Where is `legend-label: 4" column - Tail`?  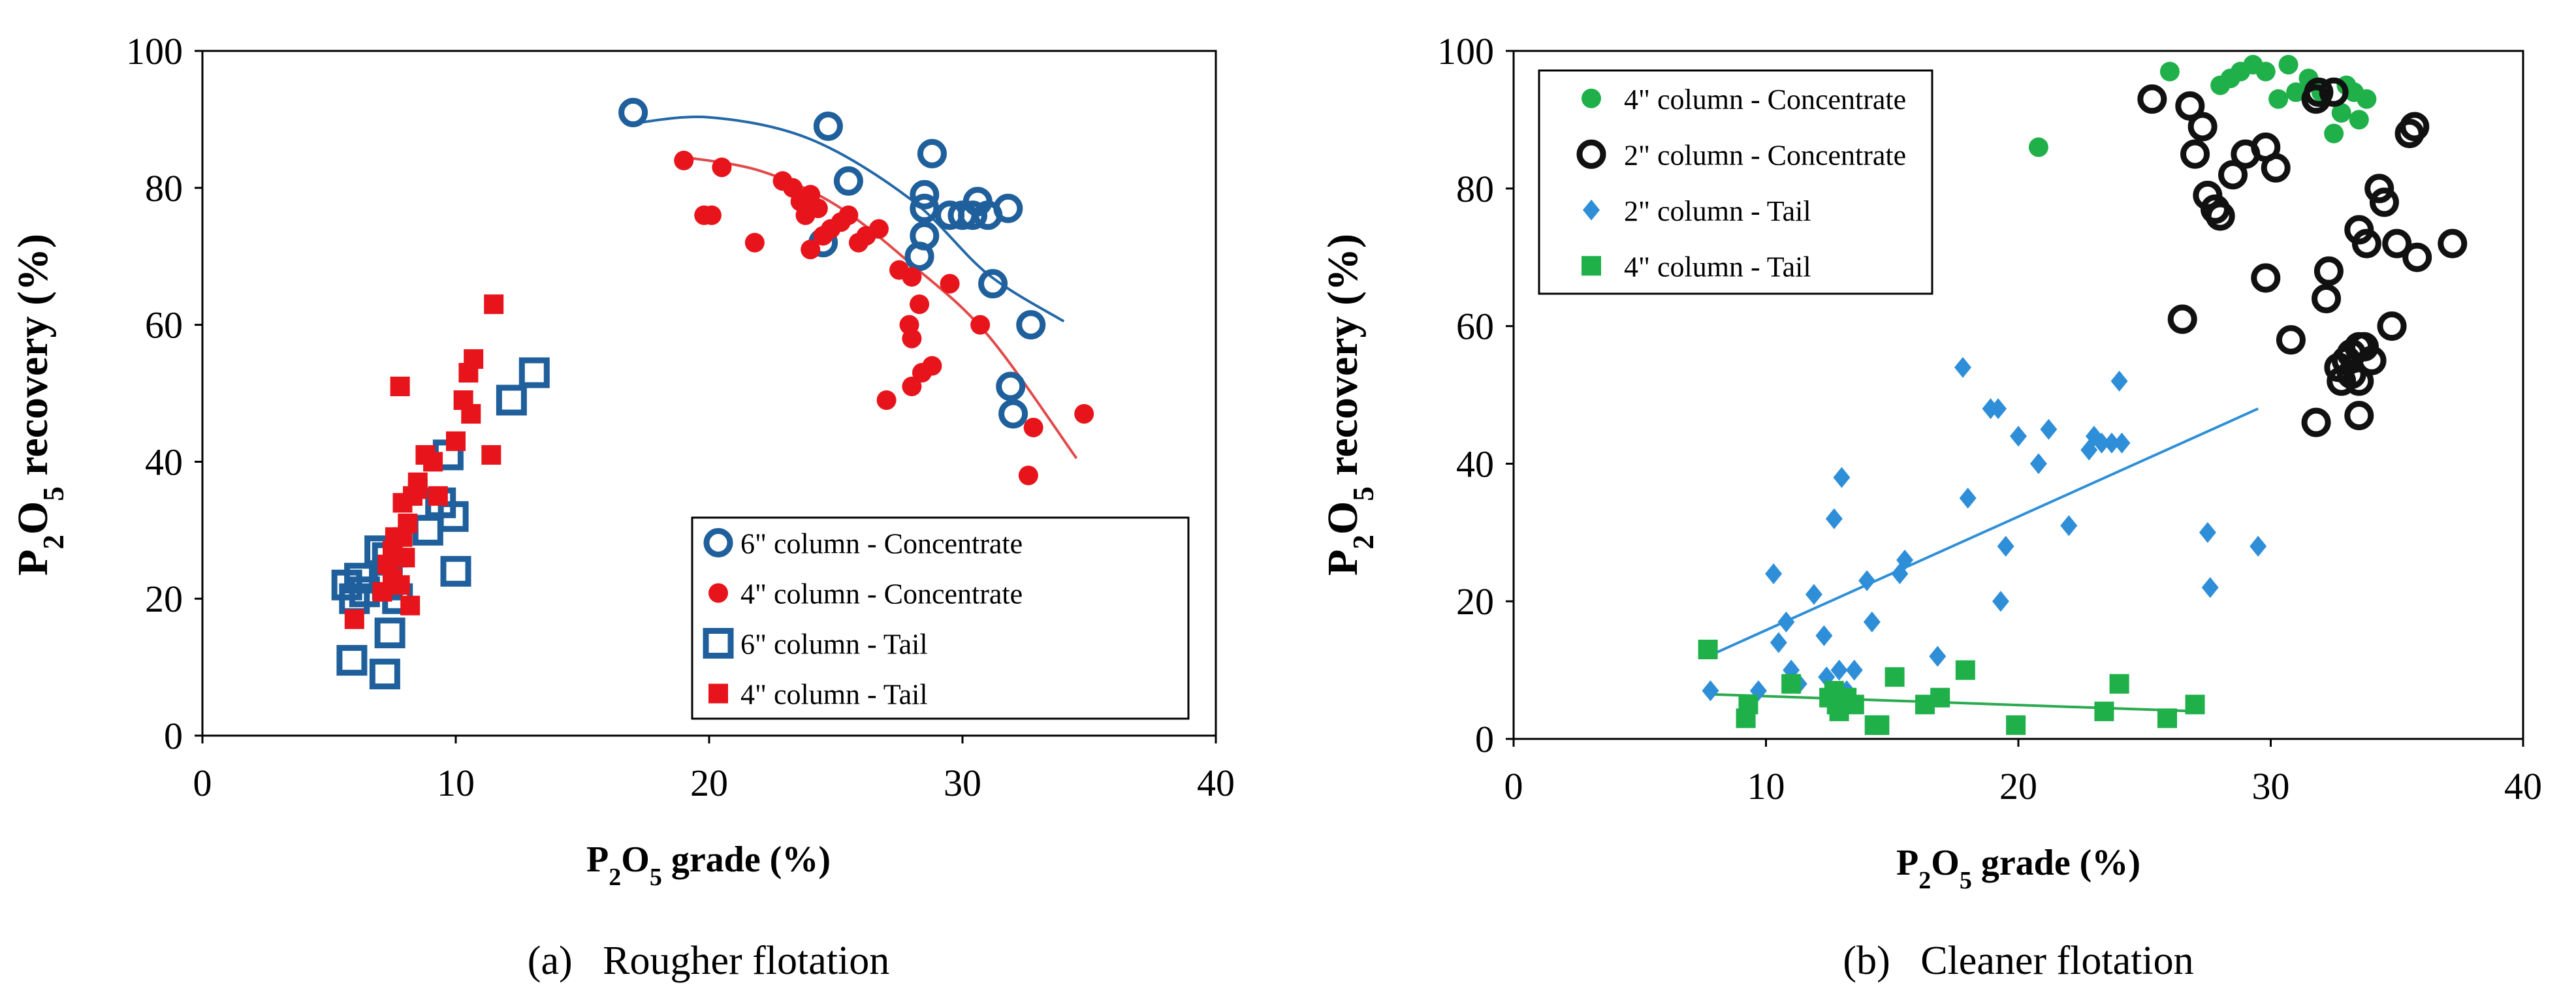 legend-label: 4" column - Tail is located at coordinates (834, 695).